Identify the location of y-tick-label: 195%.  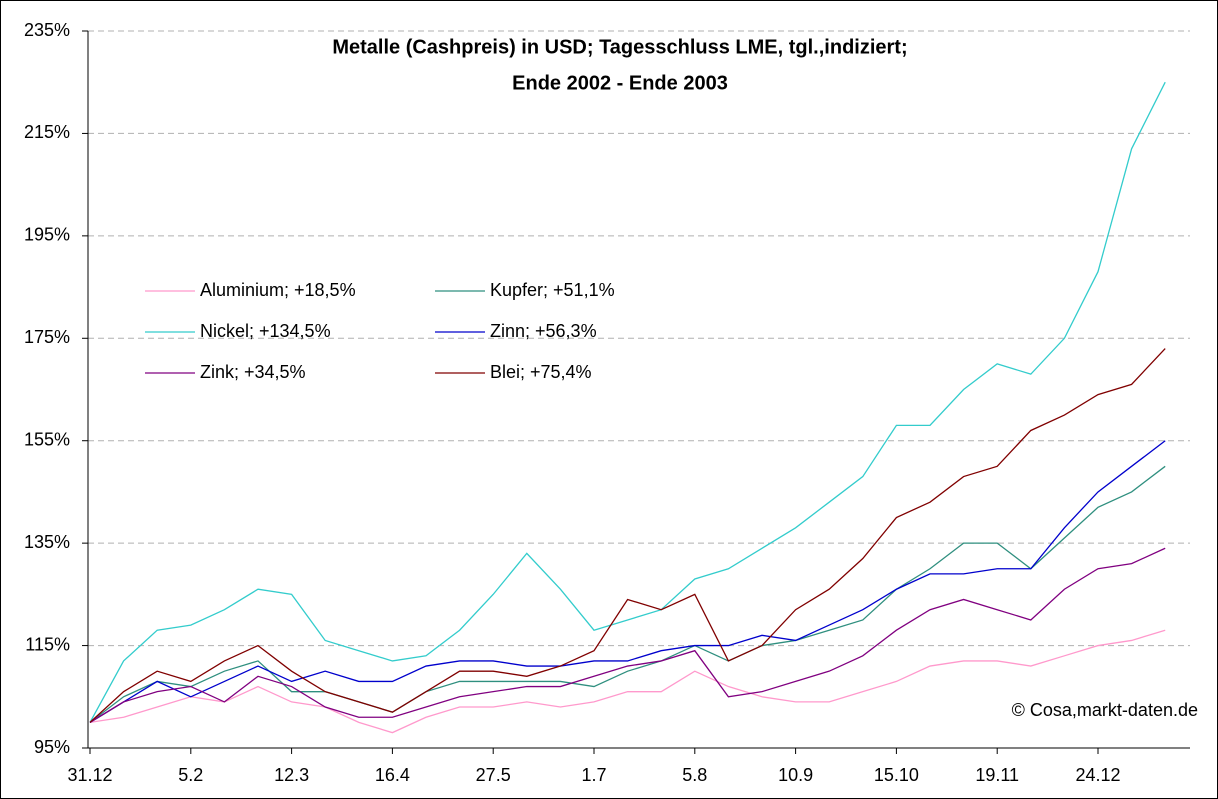
(47, 235).